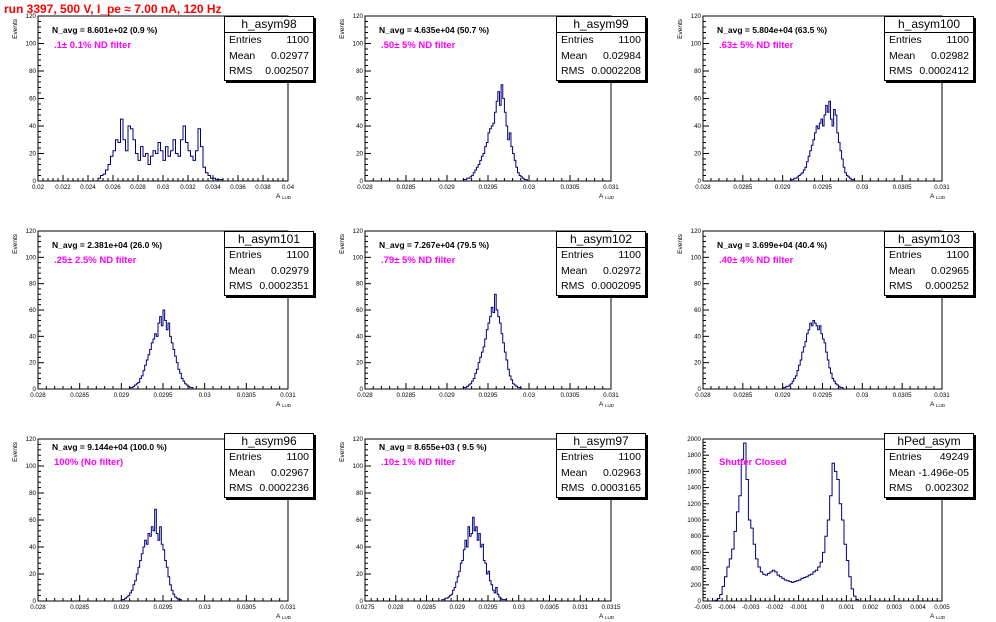 This screenshot has width=996, height=622. What do you see at coordinates (694, 455) in the screenshot?
I see `y-tick-label: 1800` at bounding box center [694, 455].